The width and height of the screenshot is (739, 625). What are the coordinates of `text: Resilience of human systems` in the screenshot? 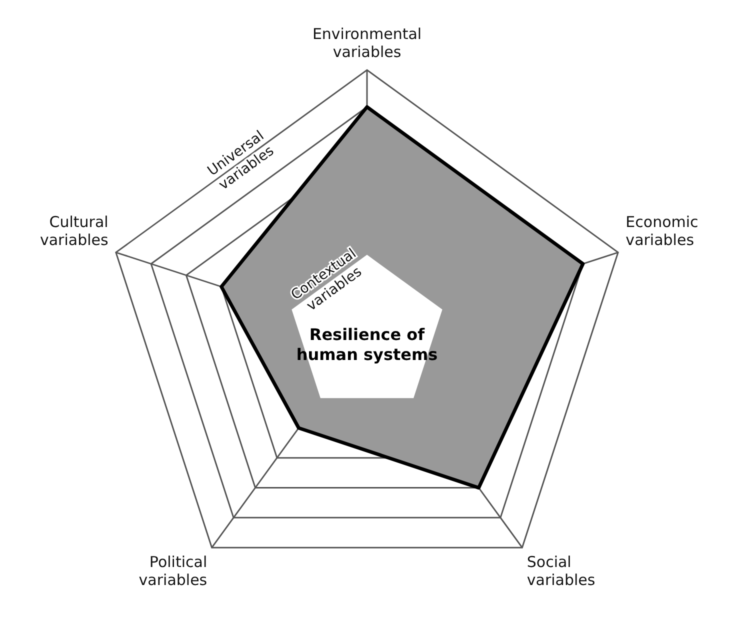 It's located at (367, 344).